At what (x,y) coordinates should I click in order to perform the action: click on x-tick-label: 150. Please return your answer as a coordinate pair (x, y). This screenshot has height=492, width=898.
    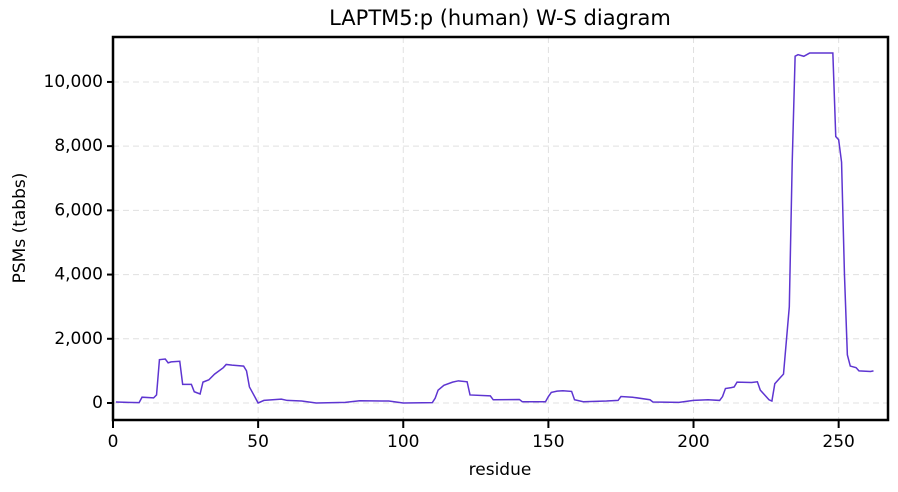
    Looking at the image, I should click on (548, 442).